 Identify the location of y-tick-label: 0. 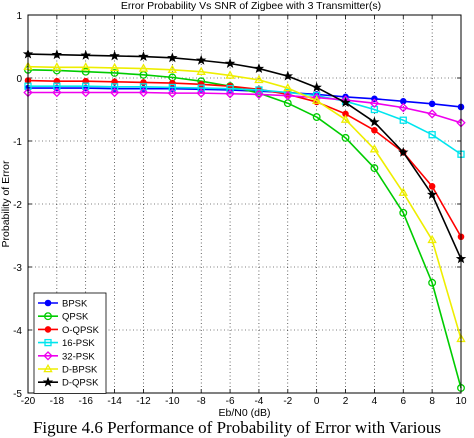
(19, 79).